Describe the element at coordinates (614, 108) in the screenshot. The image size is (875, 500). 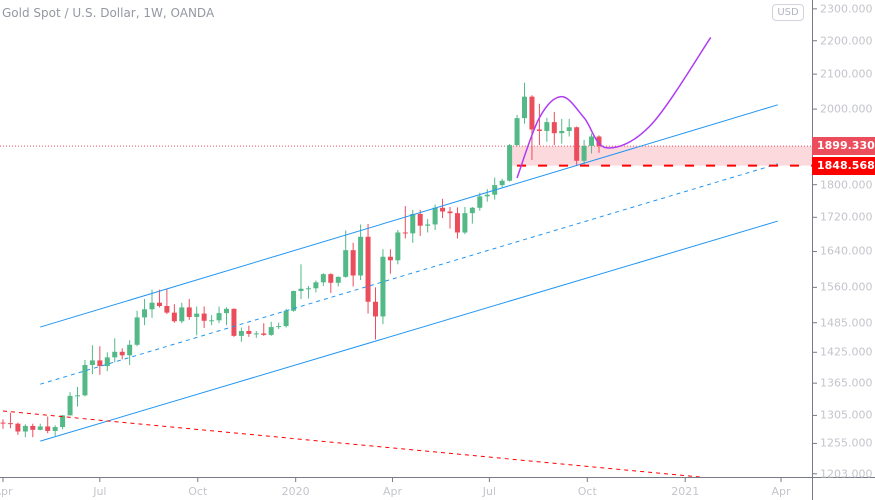
I see `projection-curve` at that location.